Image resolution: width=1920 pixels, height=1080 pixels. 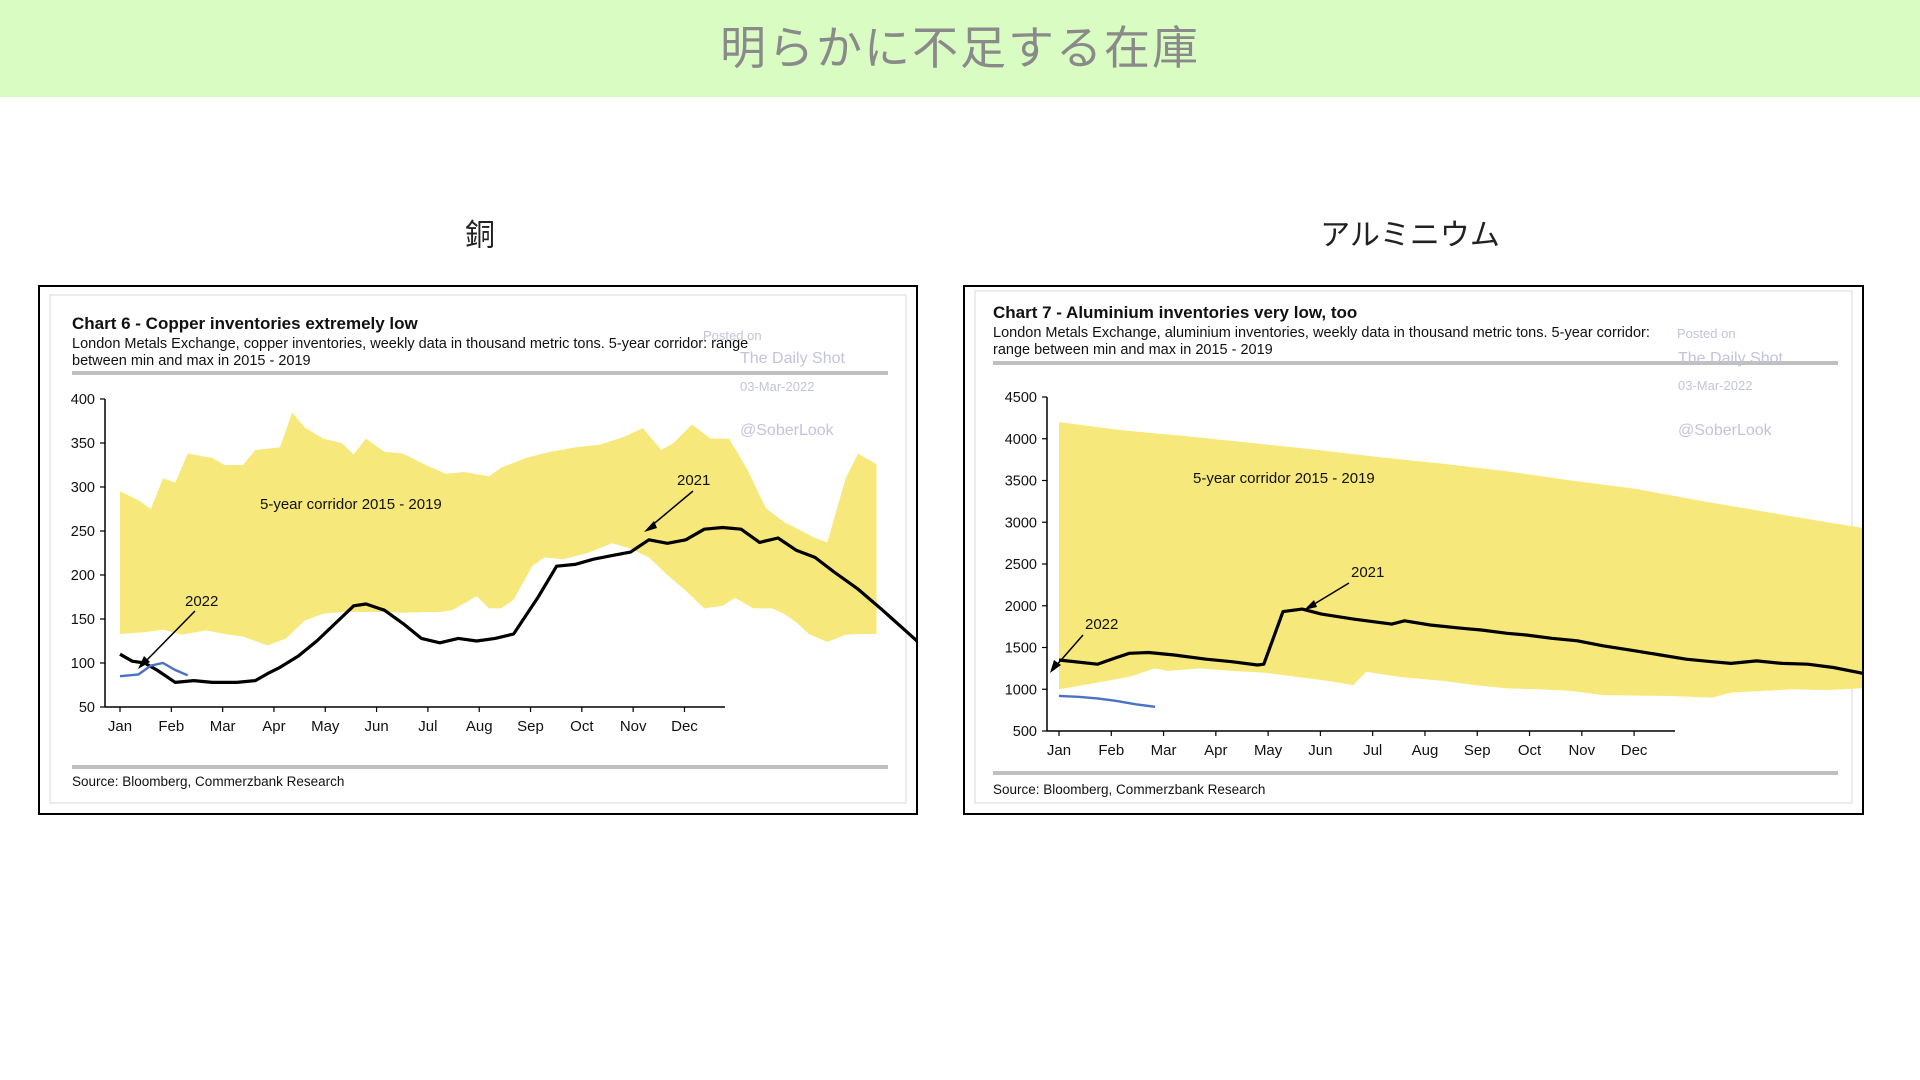 I want to click on copper-corridor-band, so click(x=498, y=529).